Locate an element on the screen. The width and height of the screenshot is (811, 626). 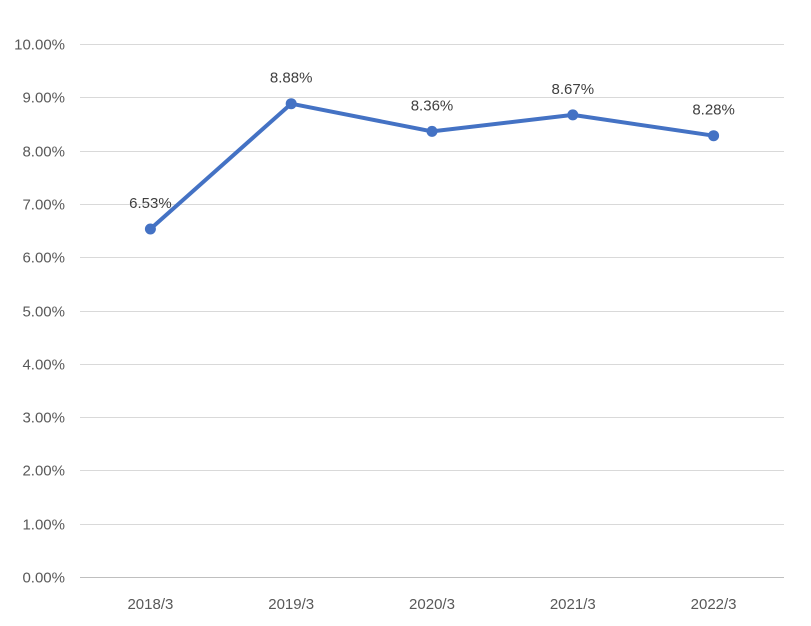
y-tick-label: 6.00% is located at coordinates (43, 258).